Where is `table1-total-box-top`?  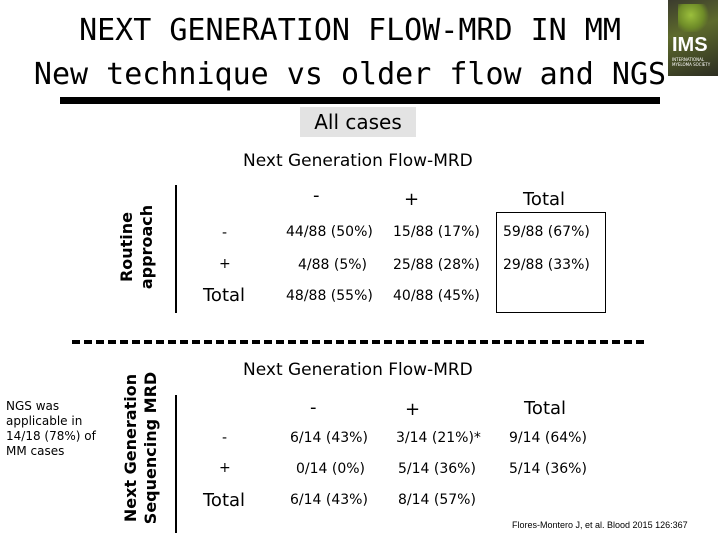
table1-total-box-top is located at coordinates (551, 212).